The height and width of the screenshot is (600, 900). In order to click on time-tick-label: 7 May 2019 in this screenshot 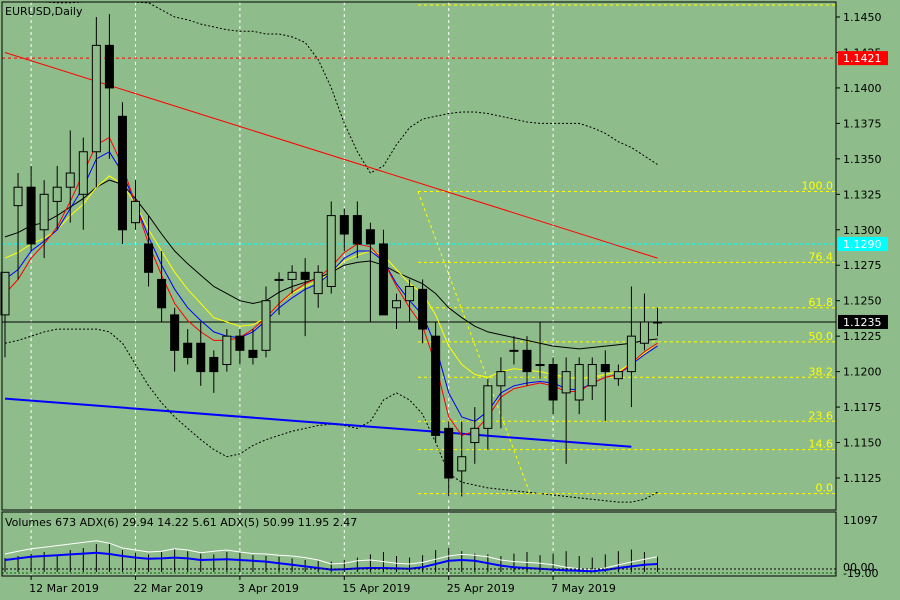, I will do `click(583, 588)`.